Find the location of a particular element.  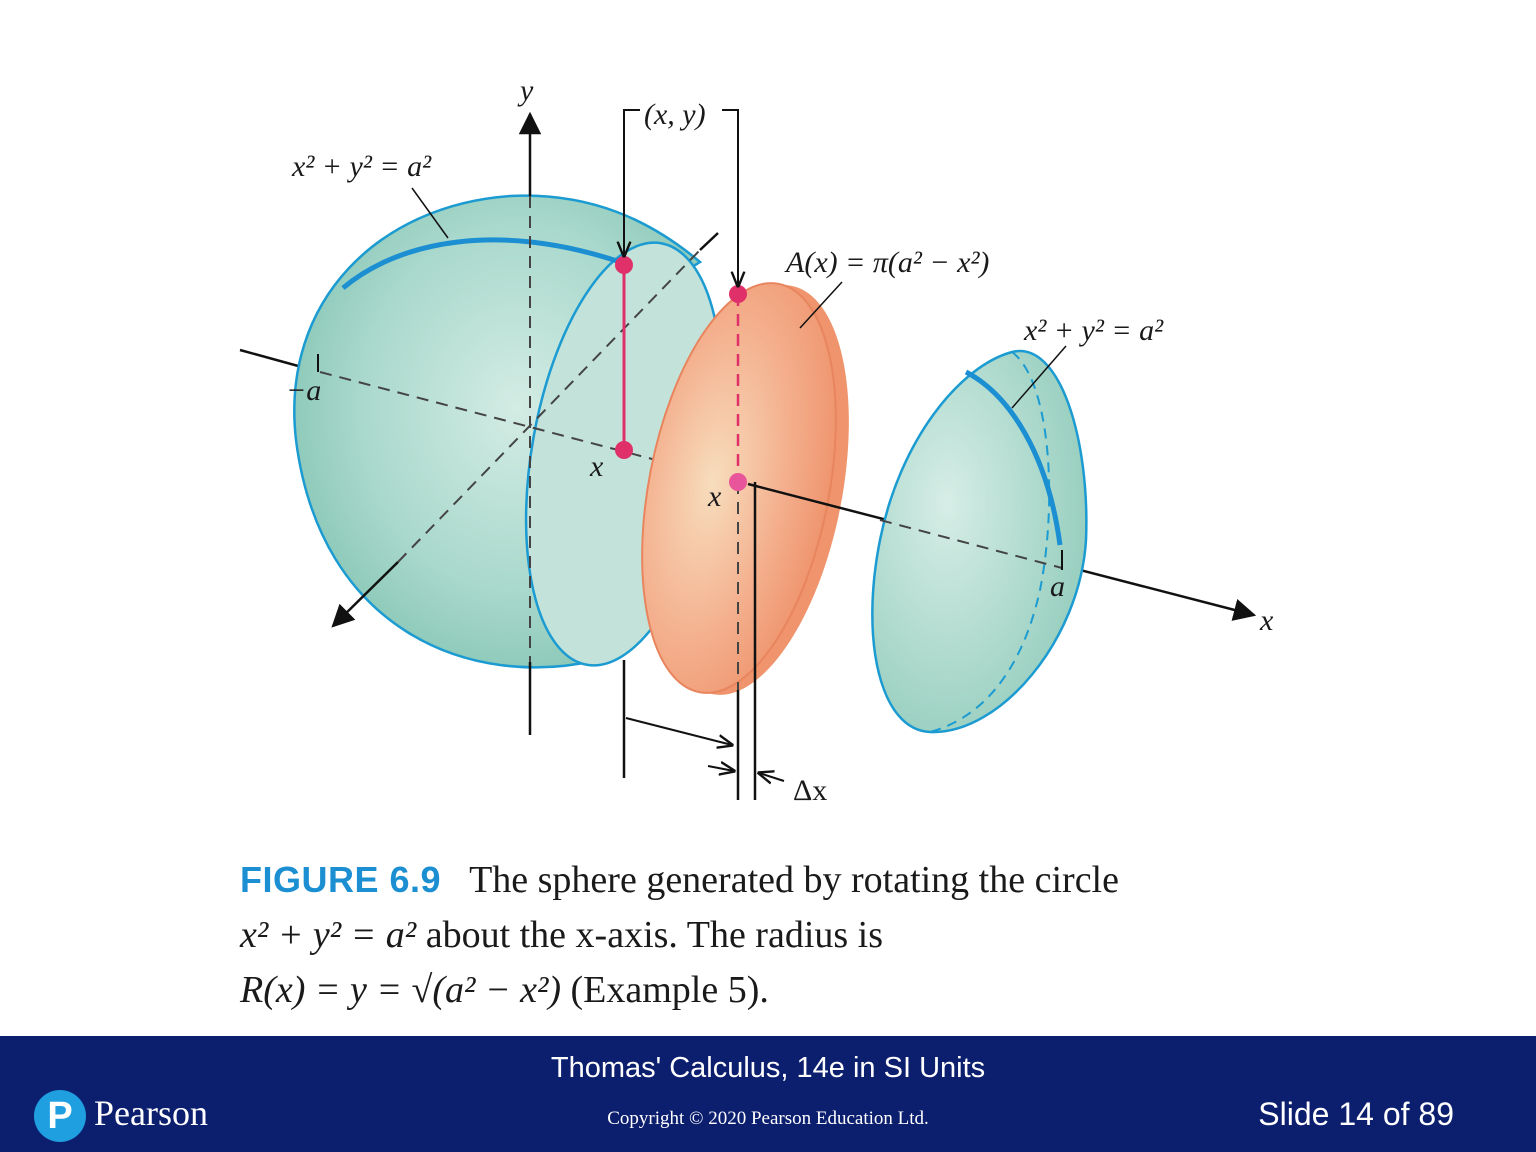

delta-x-arrow-right is located at coordinates (772, 777).